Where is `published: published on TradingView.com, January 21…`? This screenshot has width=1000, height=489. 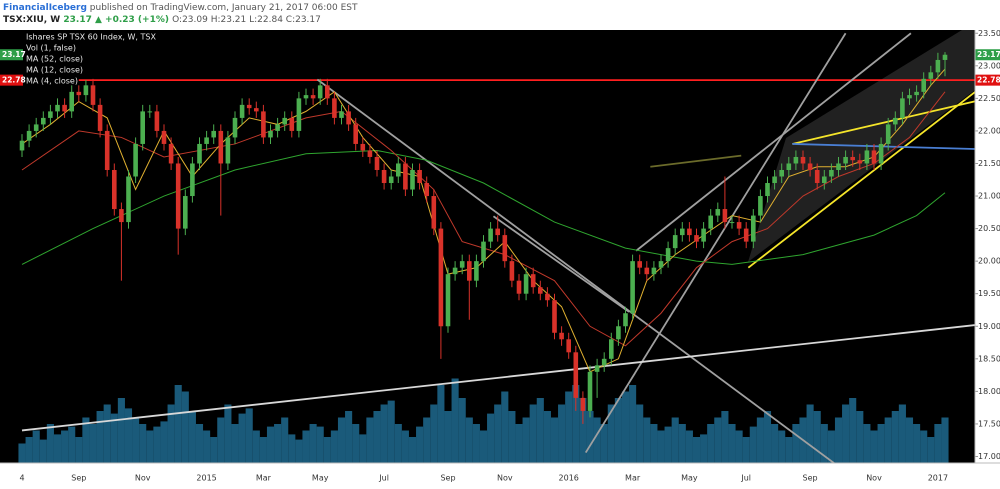 published: published on TradingView.com, January 21… is located at coordinates (224, 8).